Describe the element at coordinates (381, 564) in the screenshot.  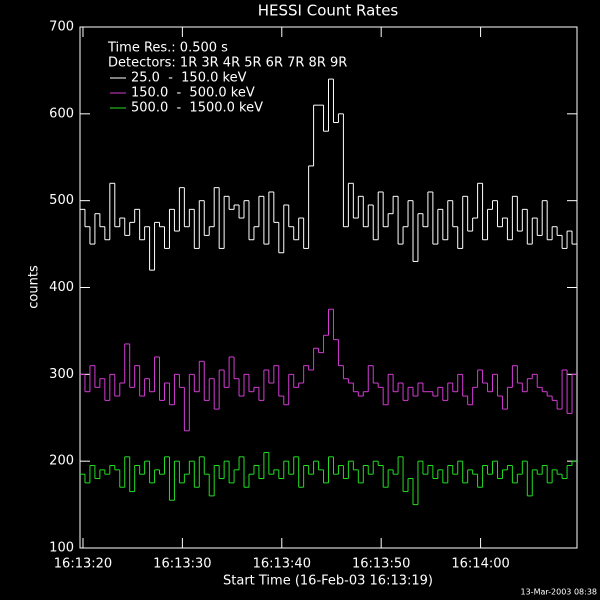
I see `x-tick-label: 16:13:50` at that location.